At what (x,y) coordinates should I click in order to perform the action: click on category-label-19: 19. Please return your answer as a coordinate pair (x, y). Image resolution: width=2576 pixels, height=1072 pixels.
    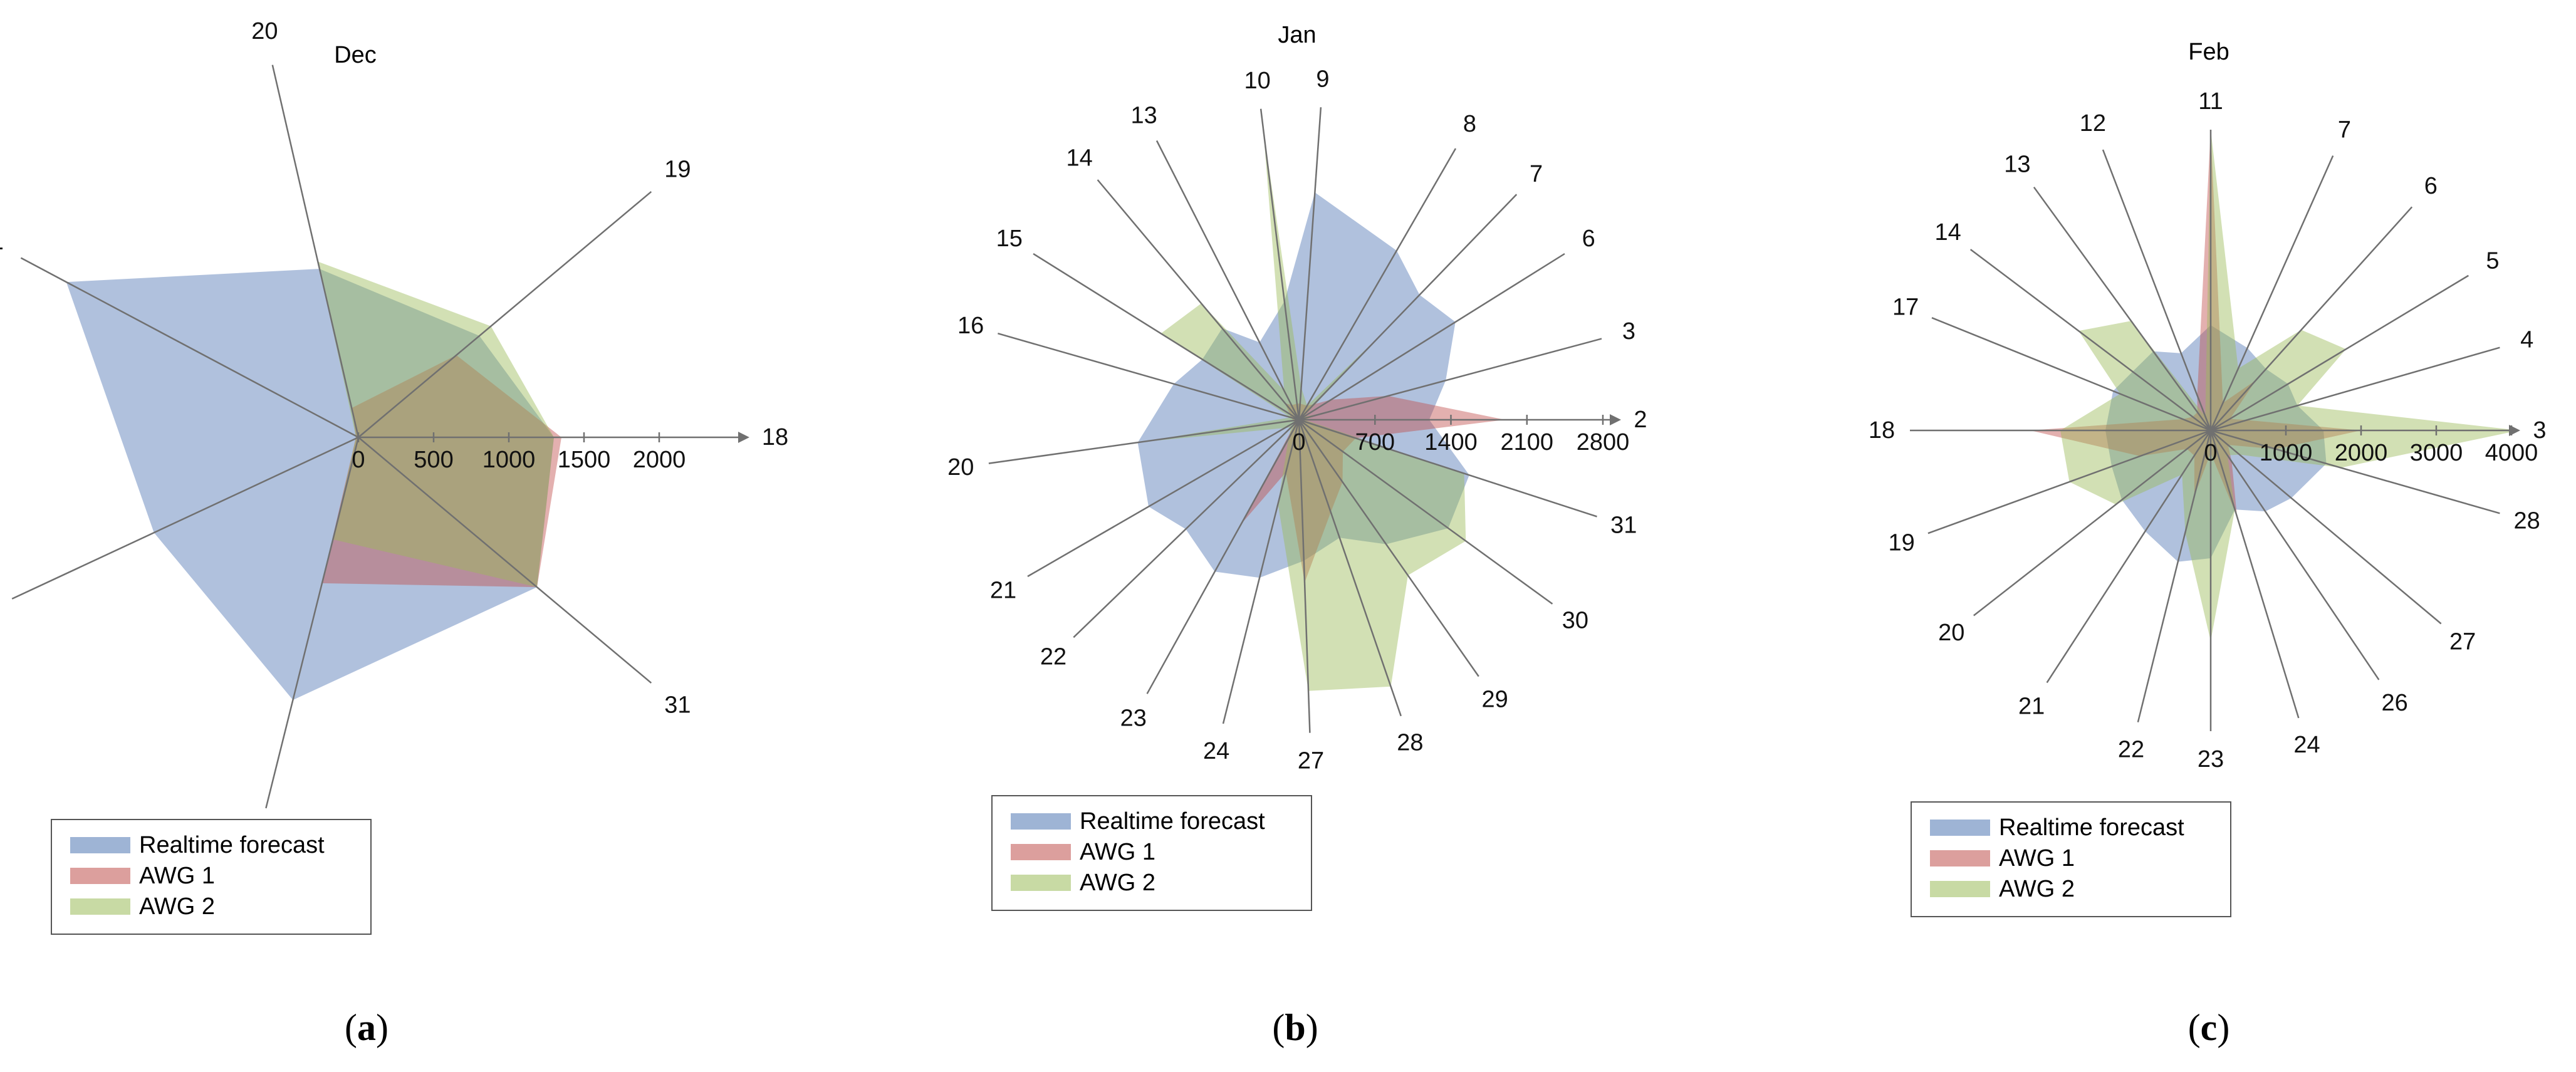
    Looking at the image, I should click on (1902, 543).